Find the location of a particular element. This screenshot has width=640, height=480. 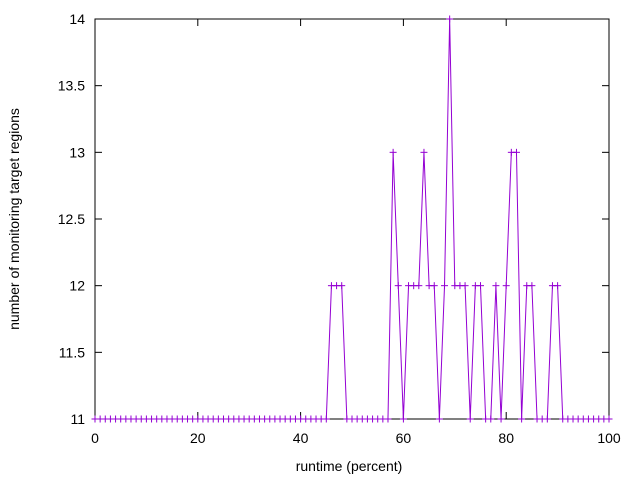

y-tick-label: 11.5 is located at coordinates (72, 352).